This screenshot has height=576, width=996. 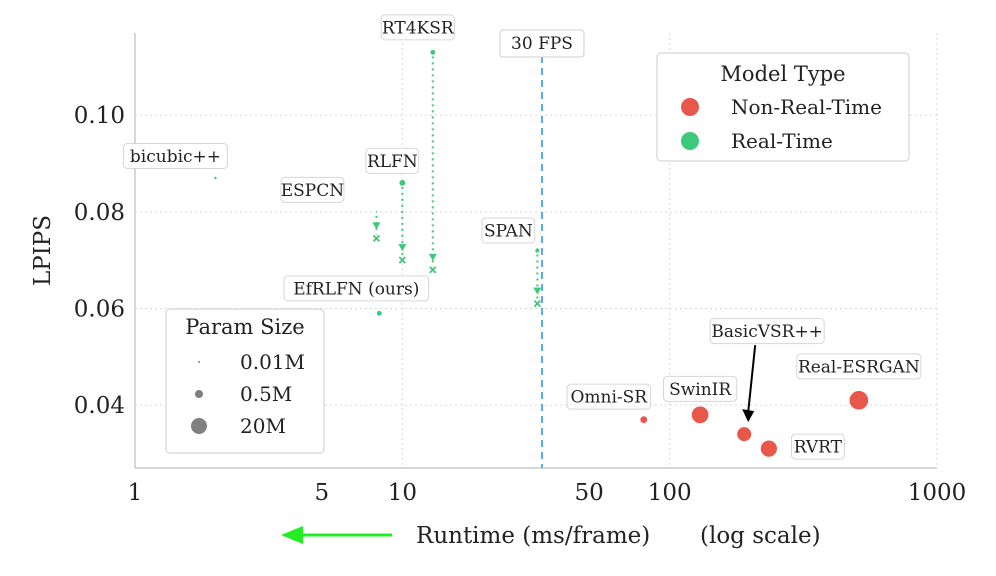 What do you see at coordinates (644, 420) in the screenshot?
I see `point-omni-sr` at bounding box center [644, 420].